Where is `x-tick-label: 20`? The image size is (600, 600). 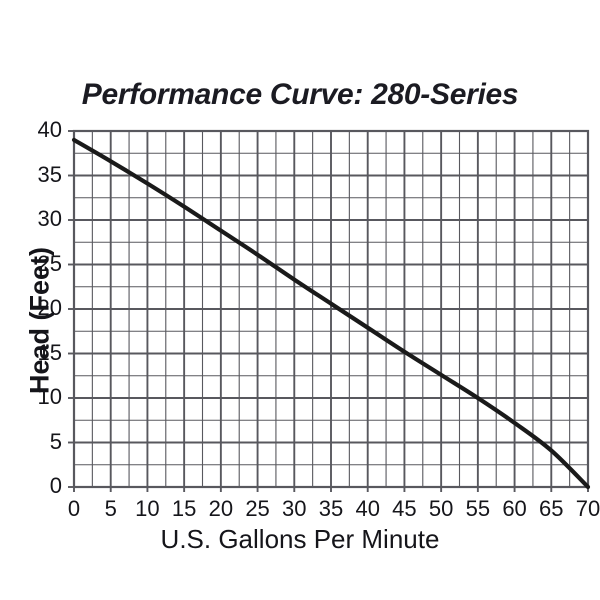 x-tick-label: 20 is located at coordinates (221, 508).